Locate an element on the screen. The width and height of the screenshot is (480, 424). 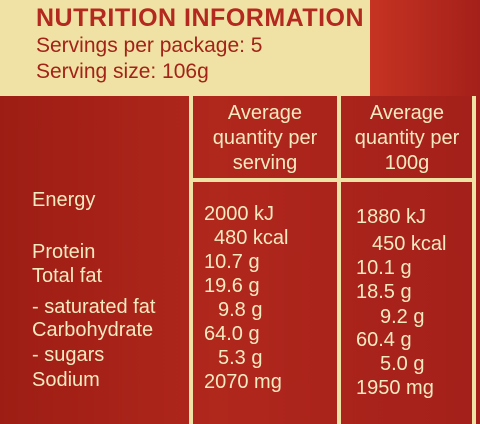
column-header-per-100g: Average quantity per 100g is located at coordinates (407, 138).